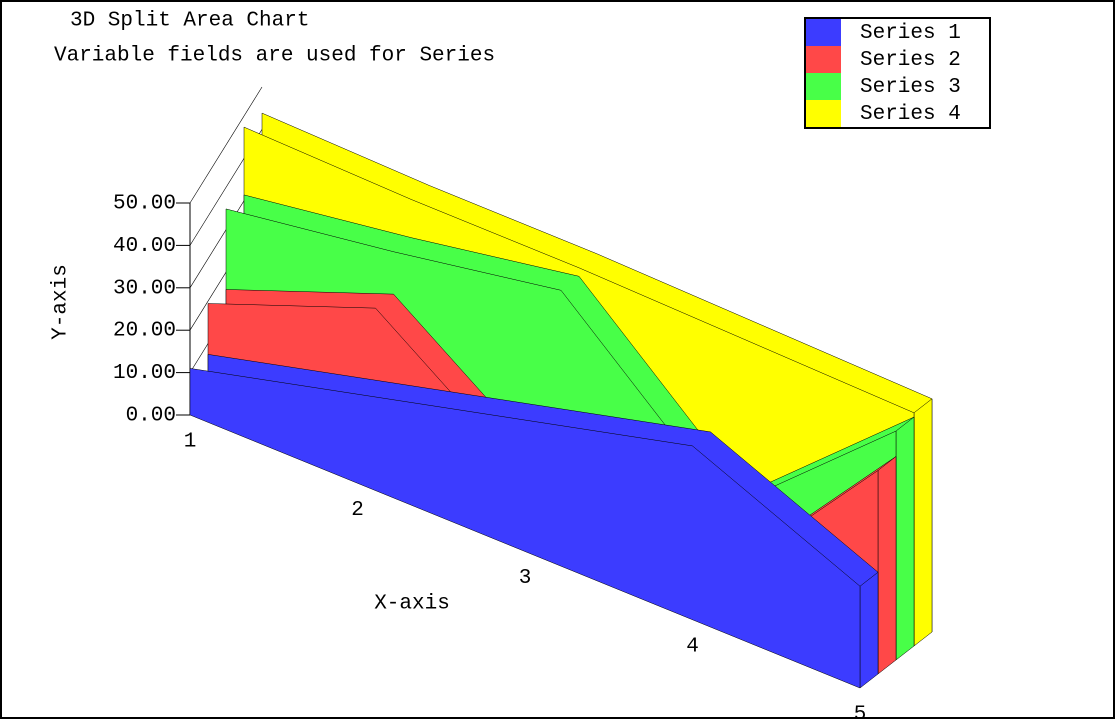 The image size is (1115, 719). I want to click on y-tick-label: 40.00, so click(144, 246).